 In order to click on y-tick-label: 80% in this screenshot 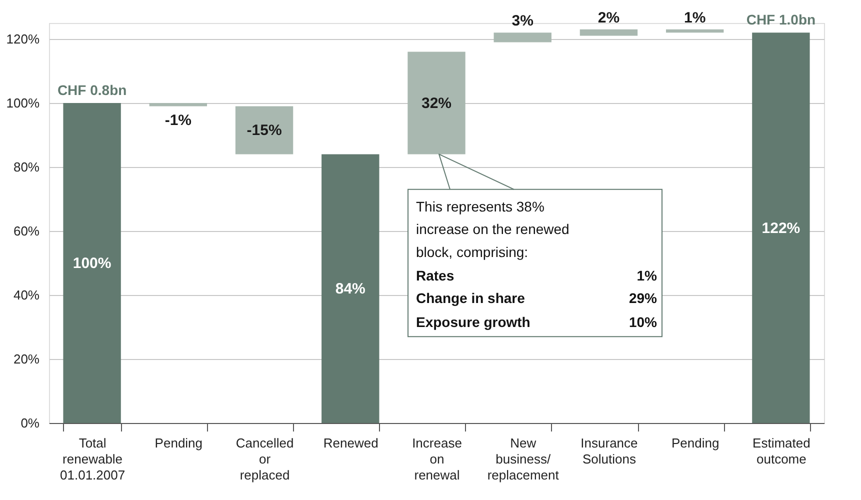, I will do `click(26, 167)`.